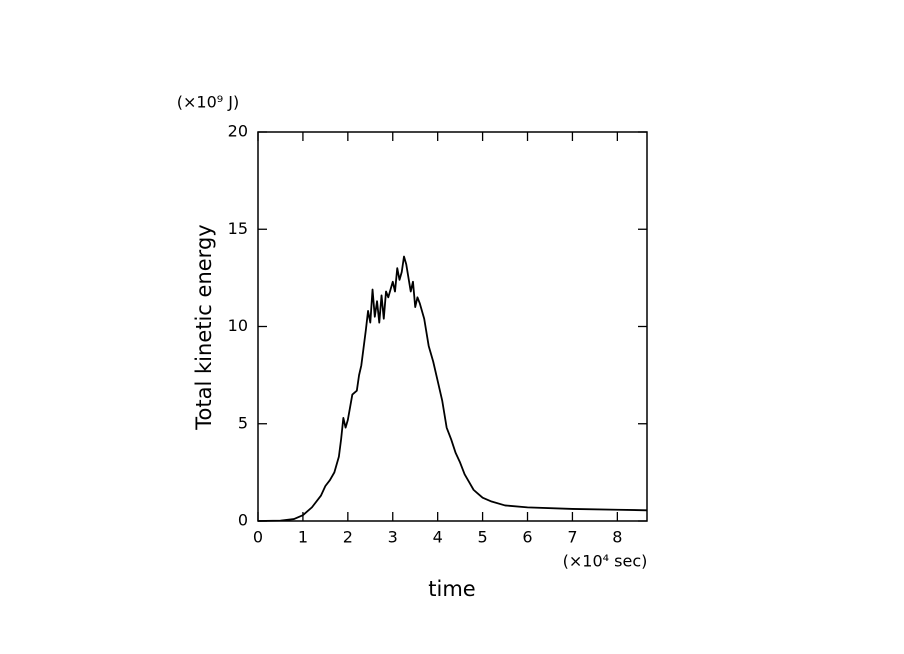 The width and height of the screenshot is (904, 654). What do you see at coordinates (243, 520) in the screenshot?
I see `y-tick-label: 0` at bounding box center [243, 520].